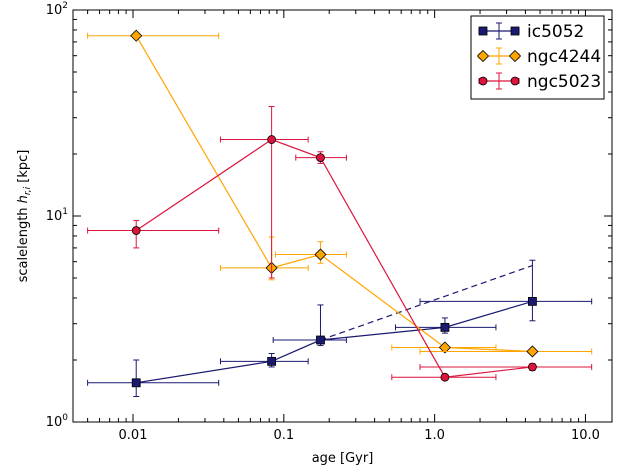 This screenshot has height=470, width=627. What do you see at coordinates (564, 57) in the screenshot?
I see `legend-label: ngc4244` at bounding box center [564, 57].